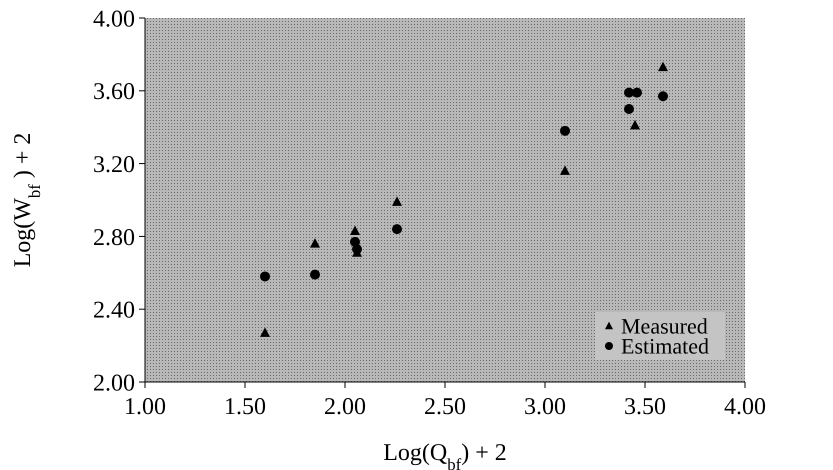 The image size is (833, 470). What do you see at coordinates (745, 407) in the screenshot?
I see `x-tick-label: 4.00` at bounding box center [745, 407].